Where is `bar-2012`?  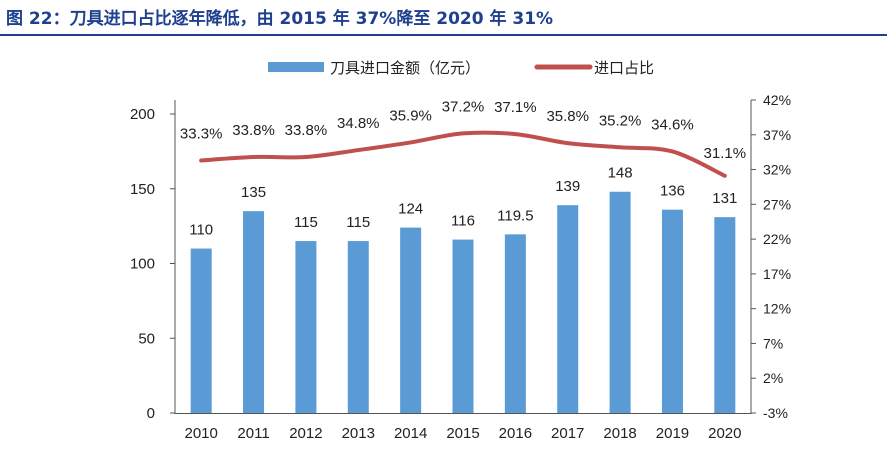
bar-2012 is located at coordinates (306, 327).